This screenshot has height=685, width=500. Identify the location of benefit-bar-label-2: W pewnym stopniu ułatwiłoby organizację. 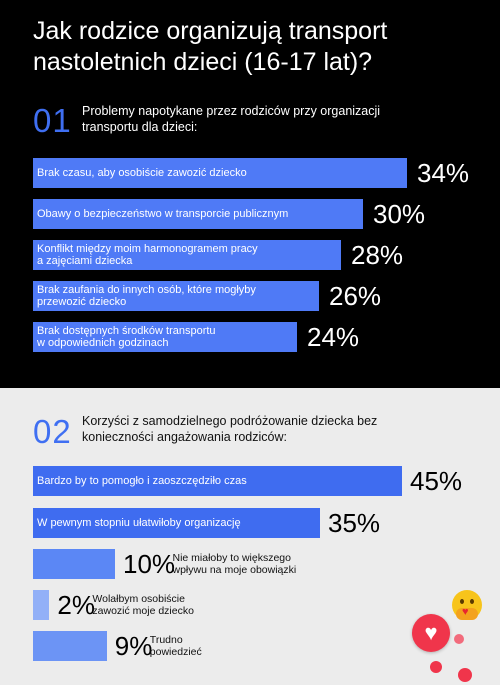
(139, 523).